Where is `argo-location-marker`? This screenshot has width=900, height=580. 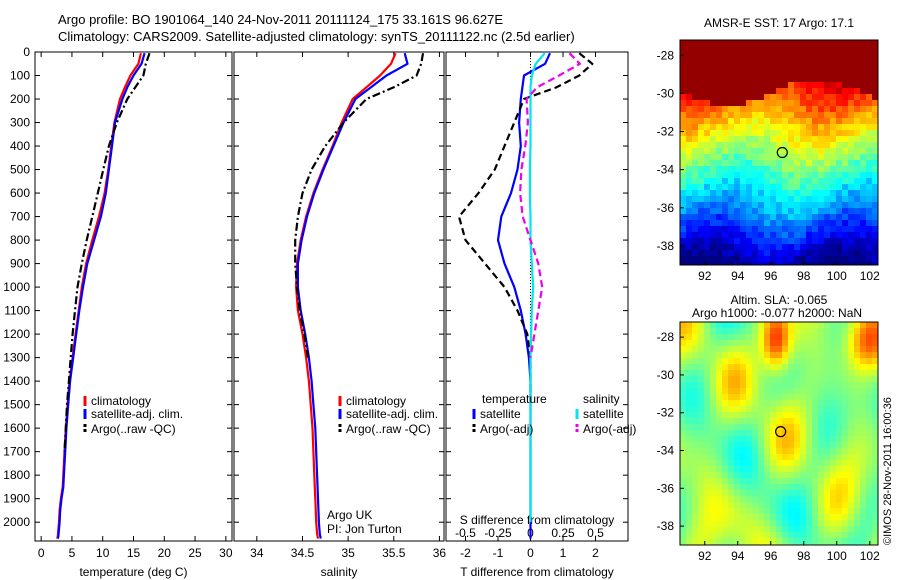
argo-location-marker is located at coordinates (781, 432).